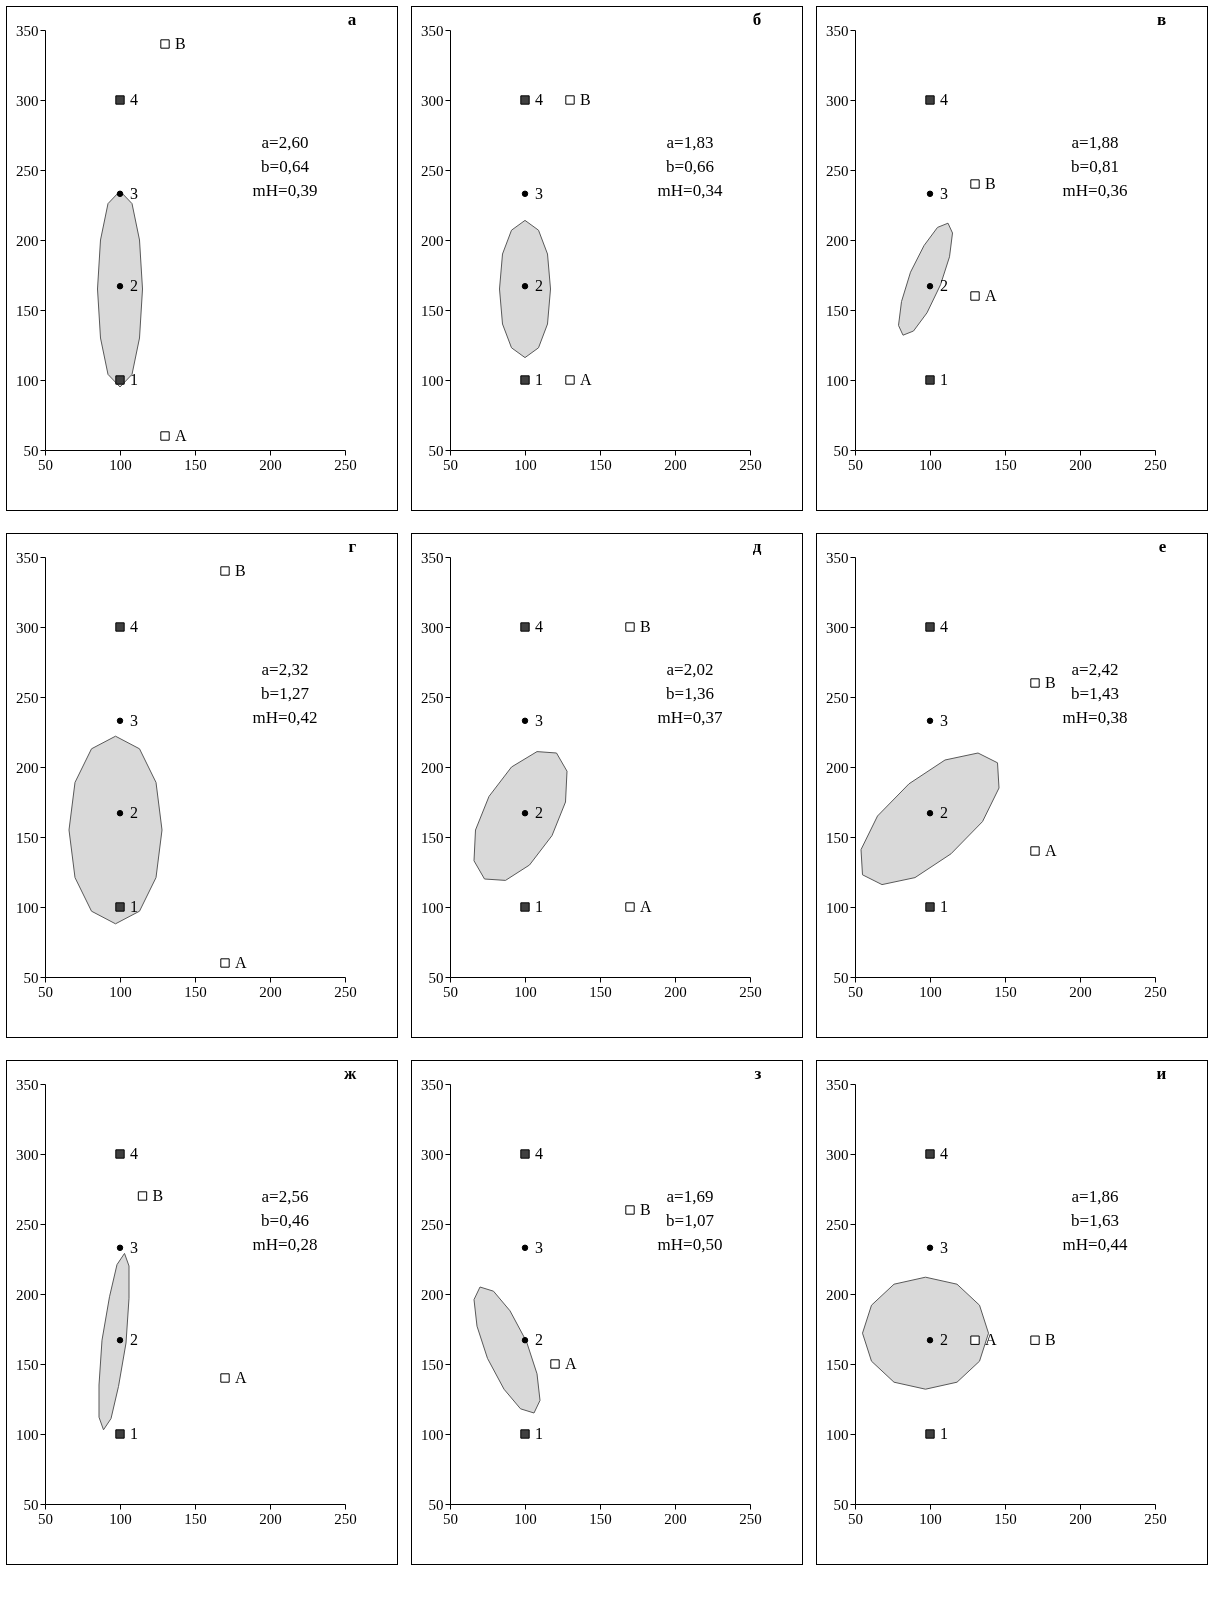  I want to click on annotation: a=2,32, so click(285, 670).